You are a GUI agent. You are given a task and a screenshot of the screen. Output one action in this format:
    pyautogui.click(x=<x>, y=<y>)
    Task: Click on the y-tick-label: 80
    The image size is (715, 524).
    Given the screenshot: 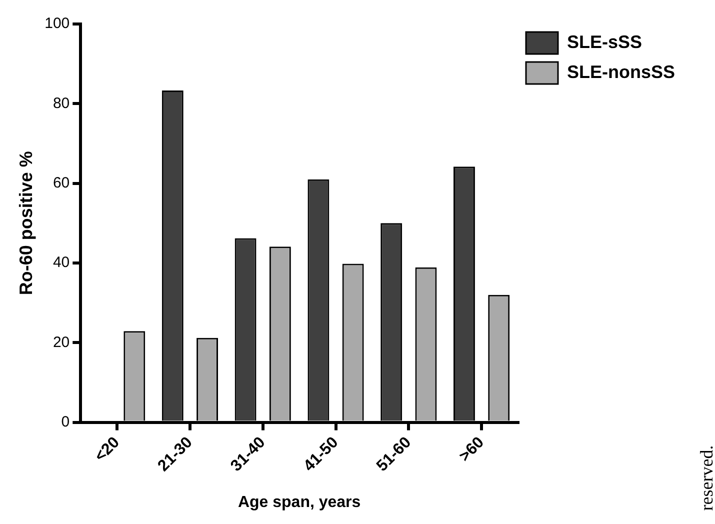 What is the action you would take?
    pyautogui.click(x=61, y=103)
    